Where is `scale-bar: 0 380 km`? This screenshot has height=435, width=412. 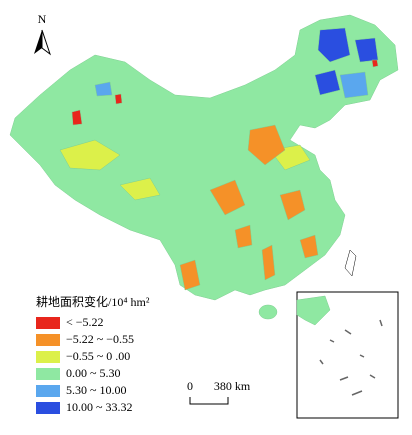
scale-bar: 0 380 km is located at coordinates (219, 392).